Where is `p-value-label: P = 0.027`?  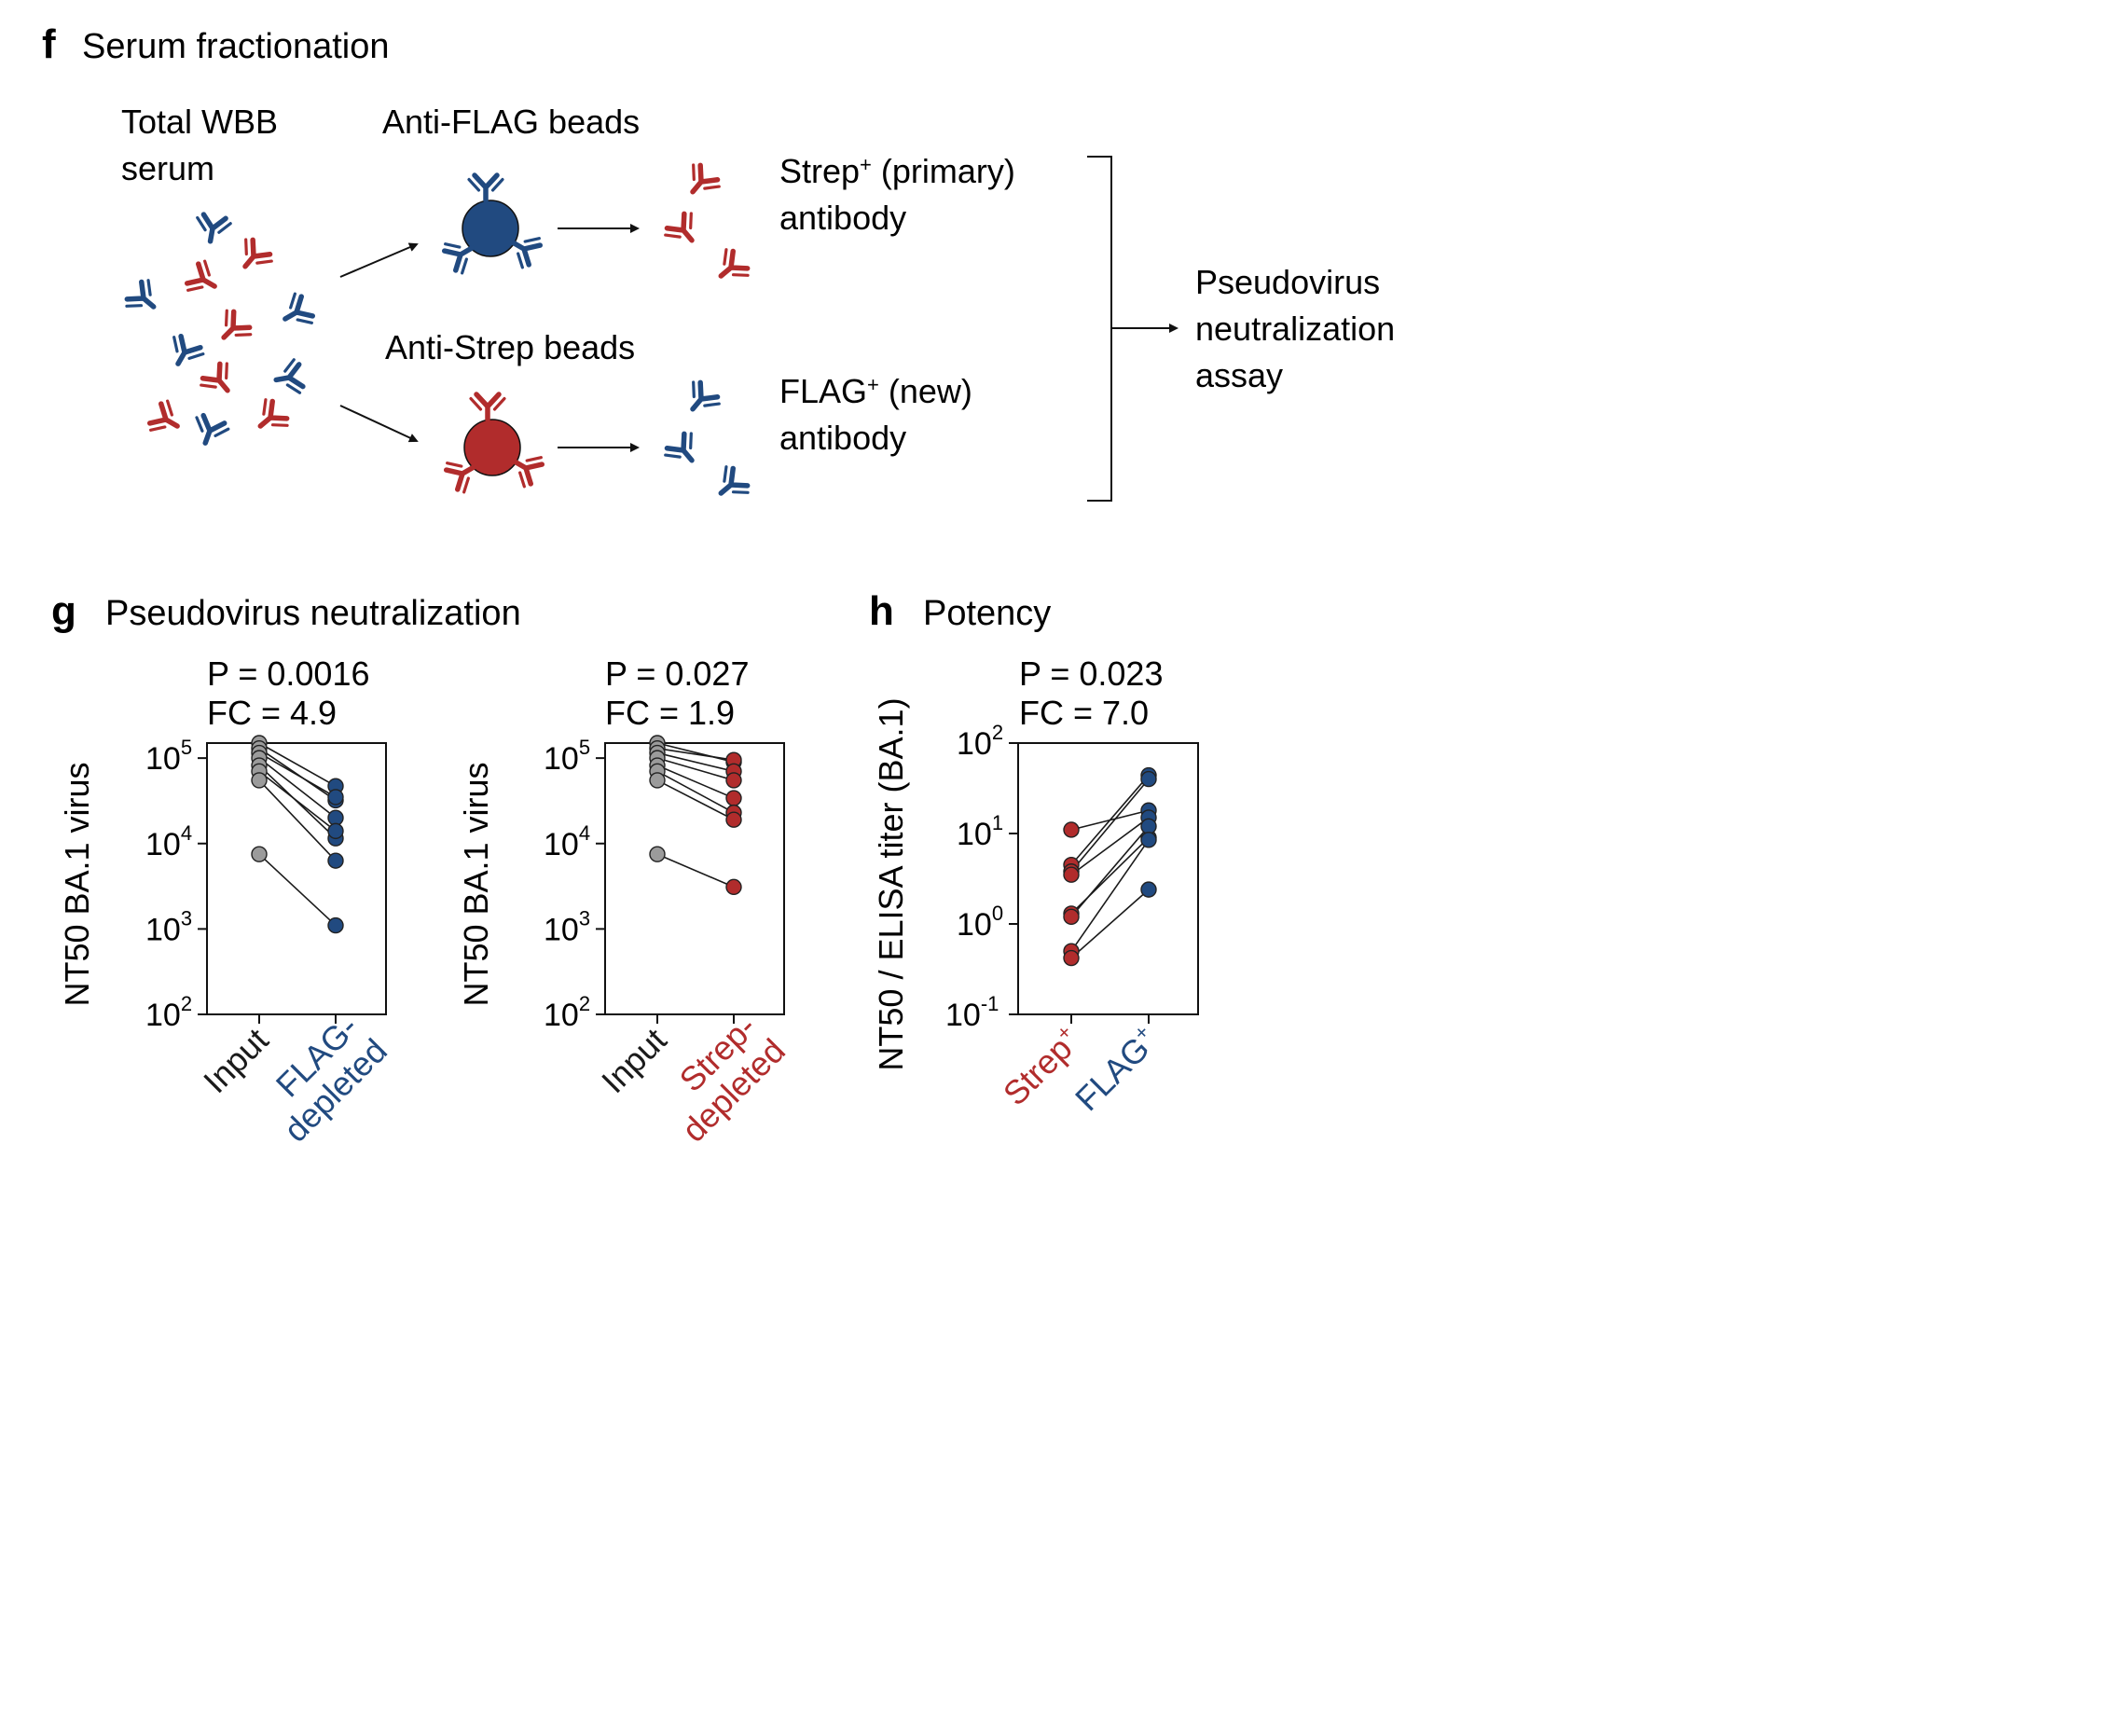 p-value-label: P = 0.027 is located at coordinates (677, 673).